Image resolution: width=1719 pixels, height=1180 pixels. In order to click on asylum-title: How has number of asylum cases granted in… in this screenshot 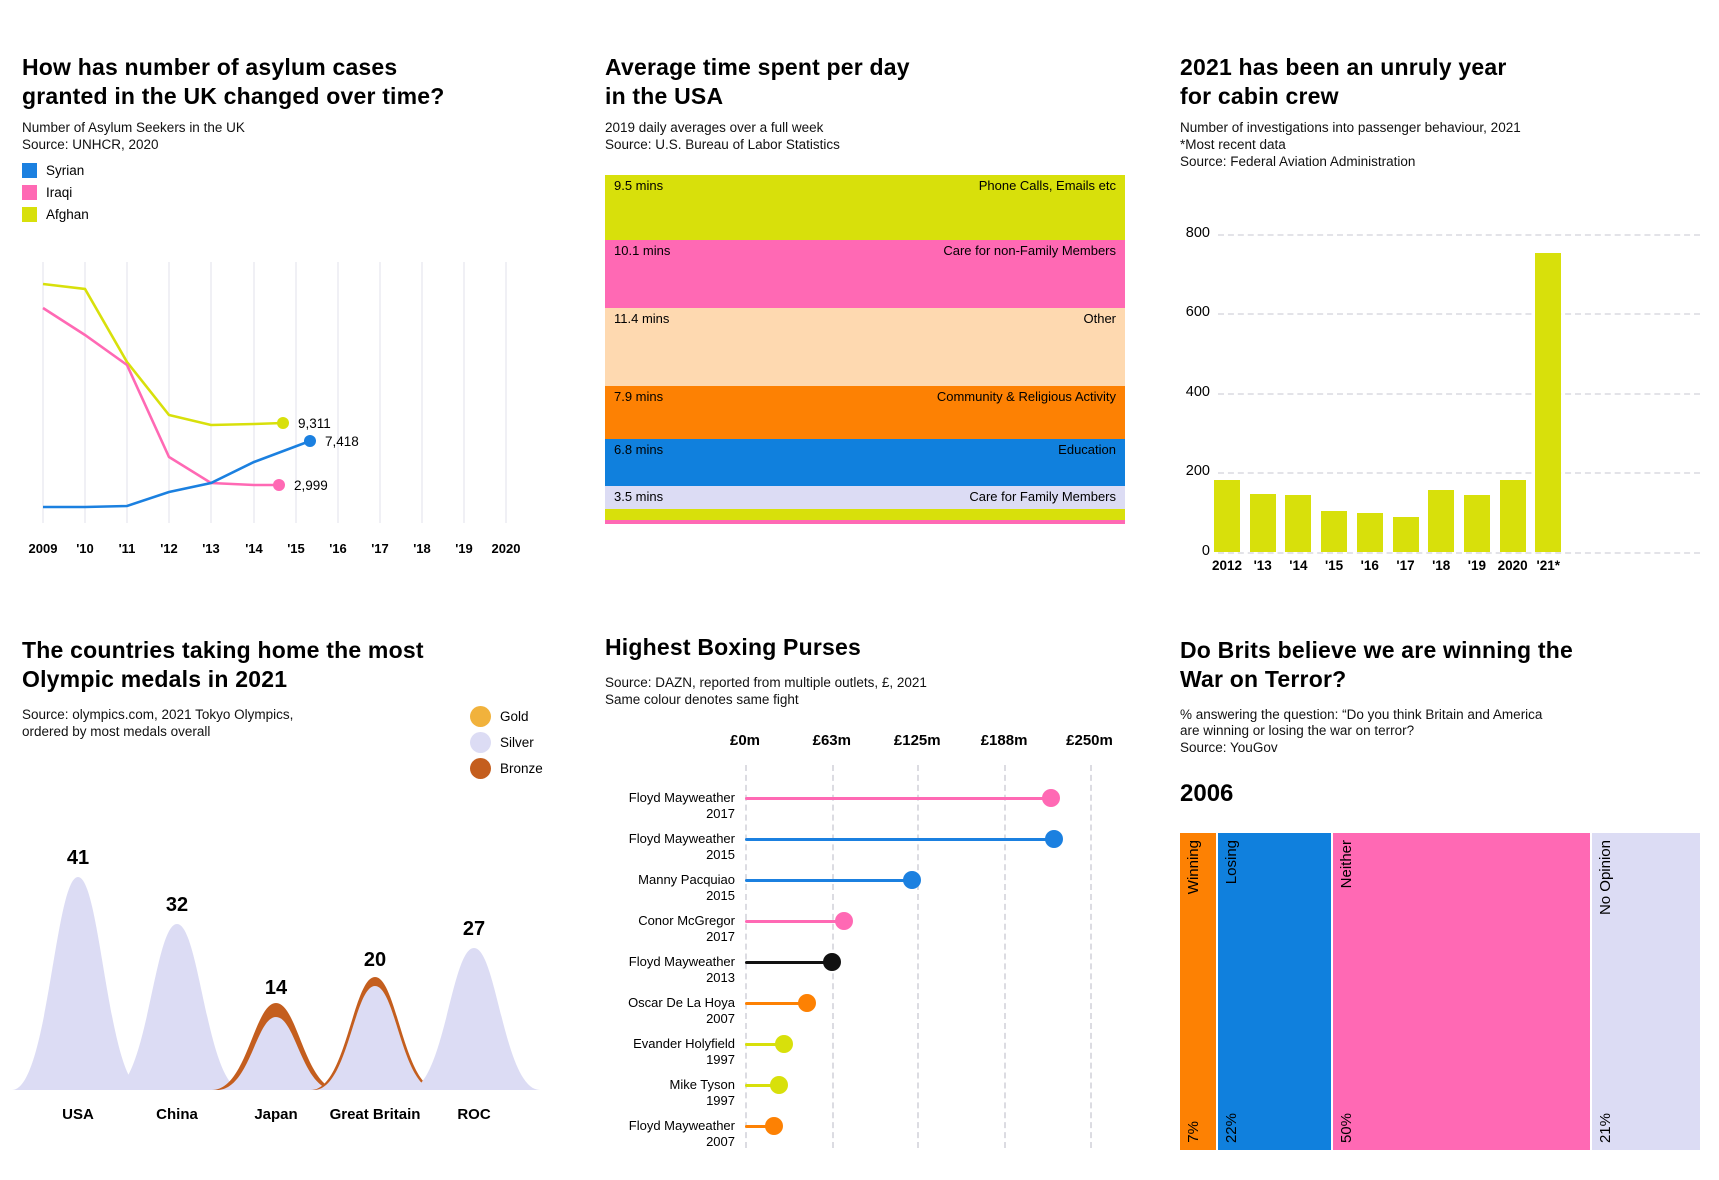, I will do `click(272, 82)`.